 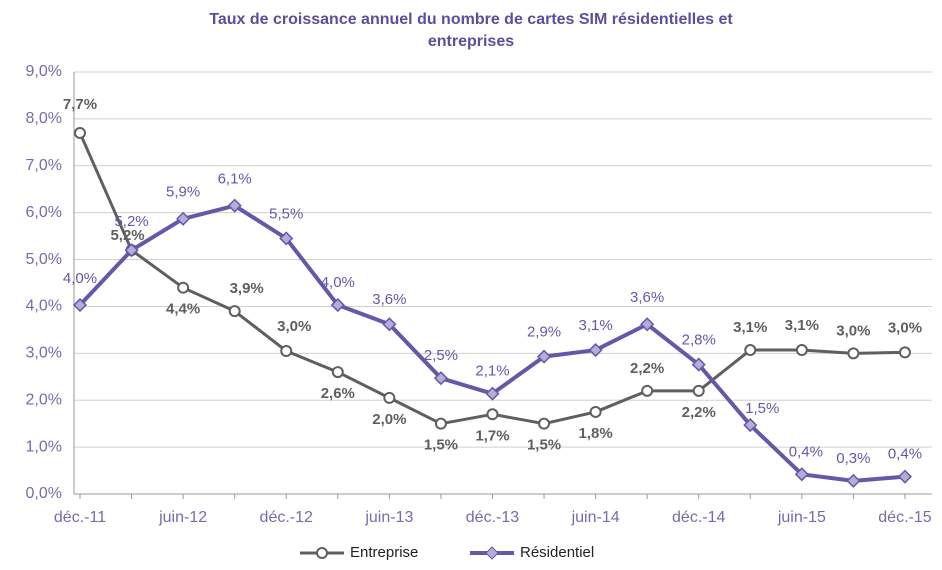 What do you see at coordinates (44, 71) in the screenshot?
I see `y-tick-label: 9,0%` at bounding box center [44, 71].